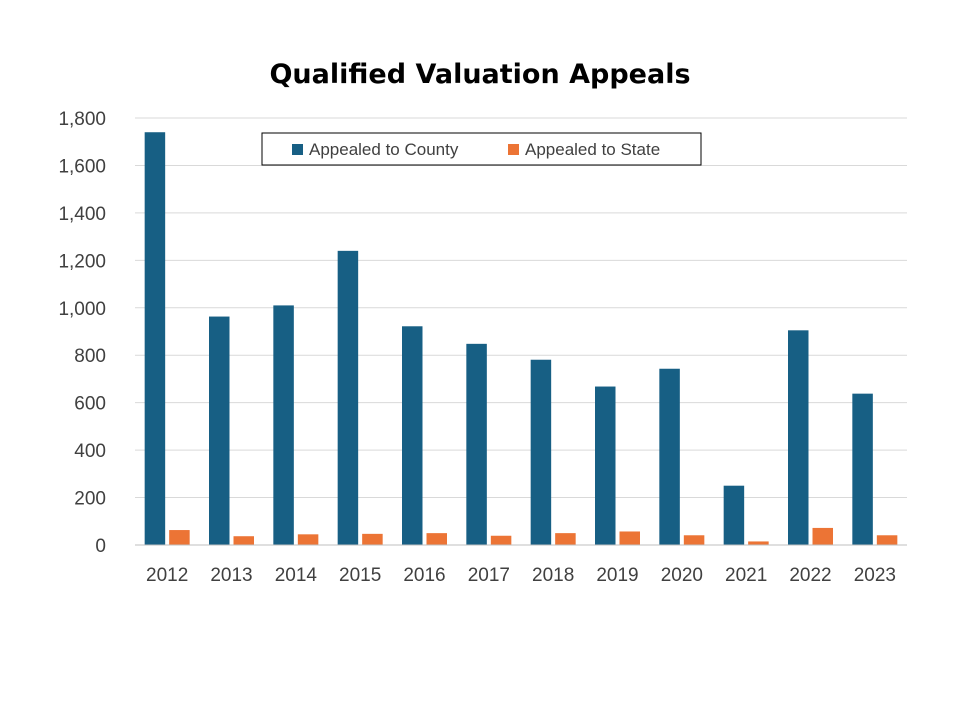 This screenshot has width=960, height=720. What do you see at coordinates (682, 575) in the screenshot?
I see `x-tick-label: 2020` at bounding box center [682, 575].